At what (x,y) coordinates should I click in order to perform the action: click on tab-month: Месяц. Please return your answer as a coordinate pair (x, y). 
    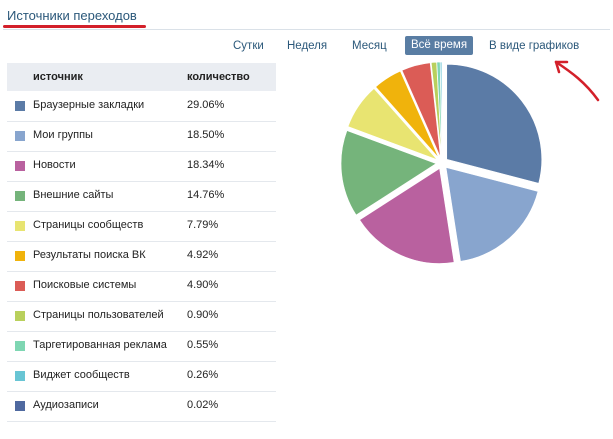
    Looking at the image, I should click on (369, 46).